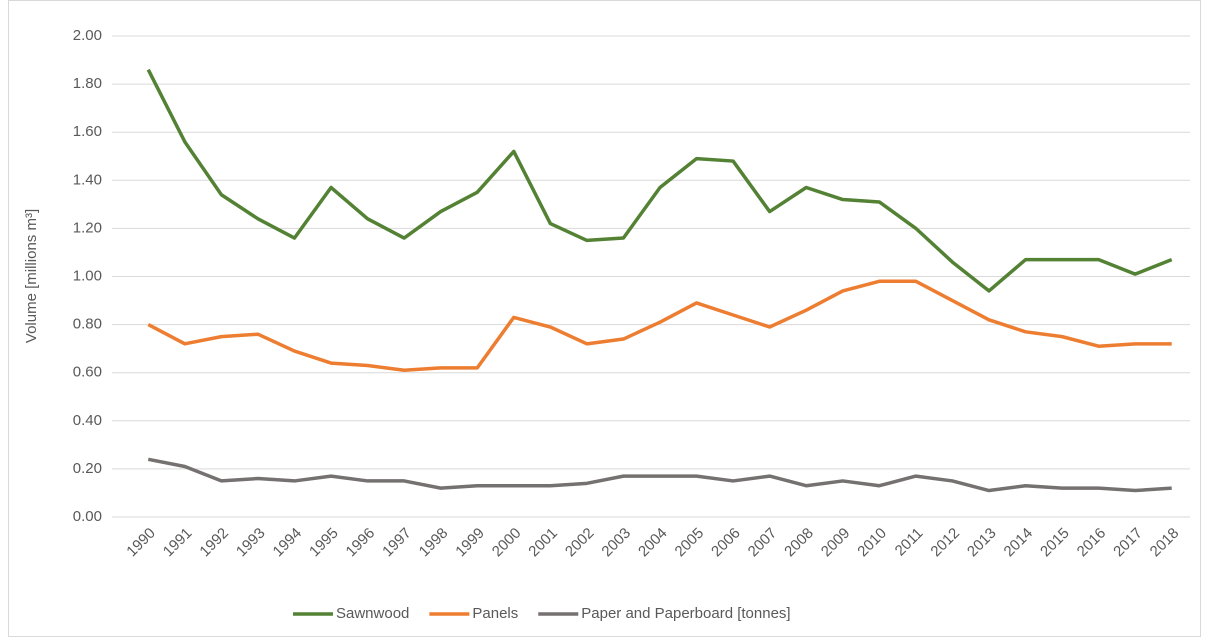 The image size is (1205, 641). I want to click on y-tick-label: 0.00, so click(87, 516).